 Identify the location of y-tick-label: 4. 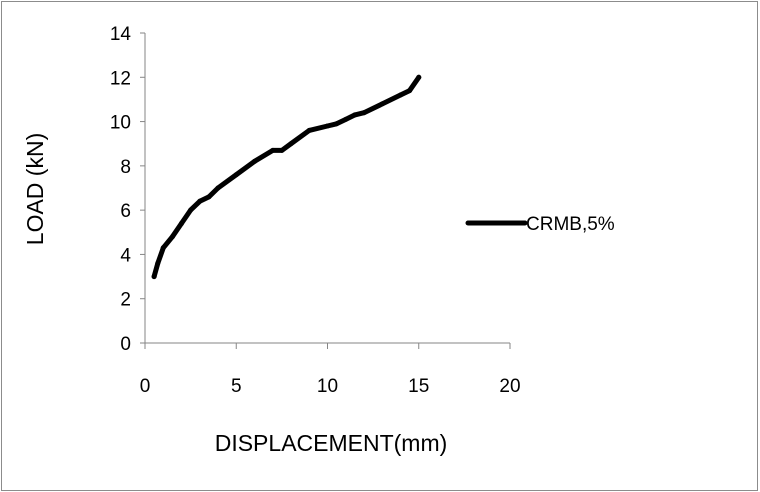
(125, 255).